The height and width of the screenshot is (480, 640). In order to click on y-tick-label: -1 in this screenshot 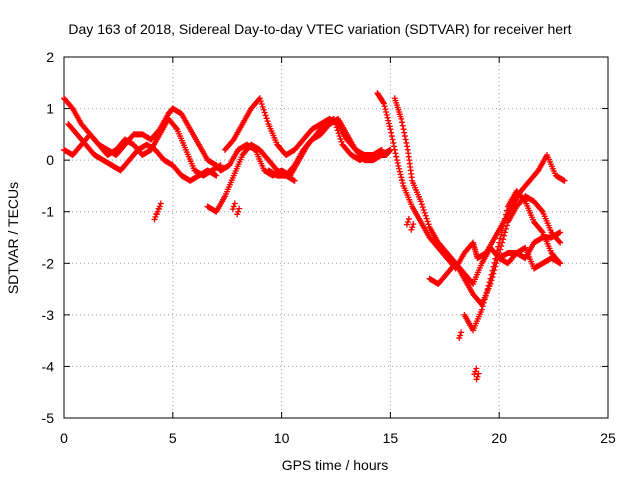, I will do `click(48, 212)`.